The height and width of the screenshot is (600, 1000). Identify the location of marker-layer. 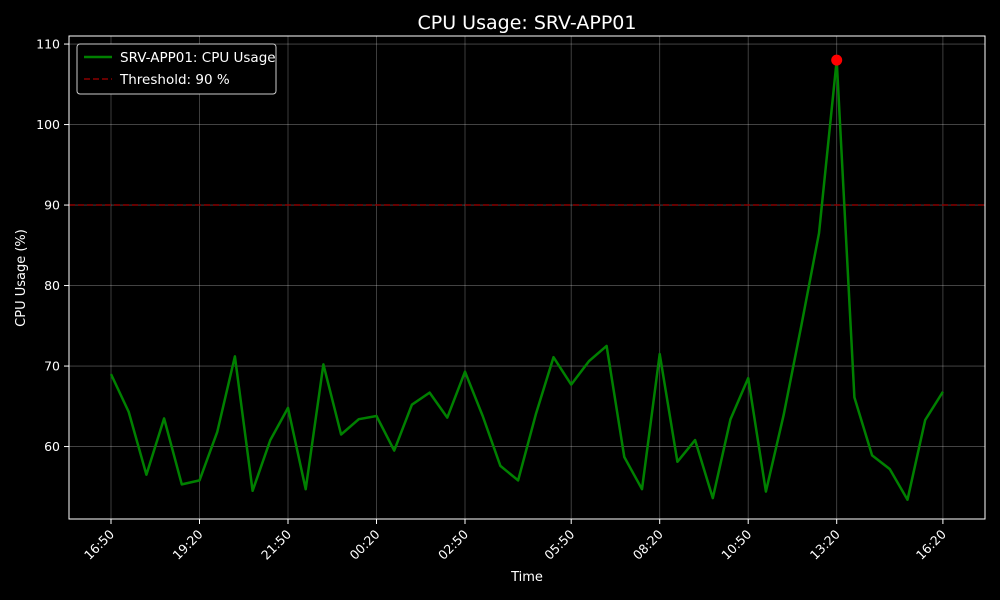
(837, 60).